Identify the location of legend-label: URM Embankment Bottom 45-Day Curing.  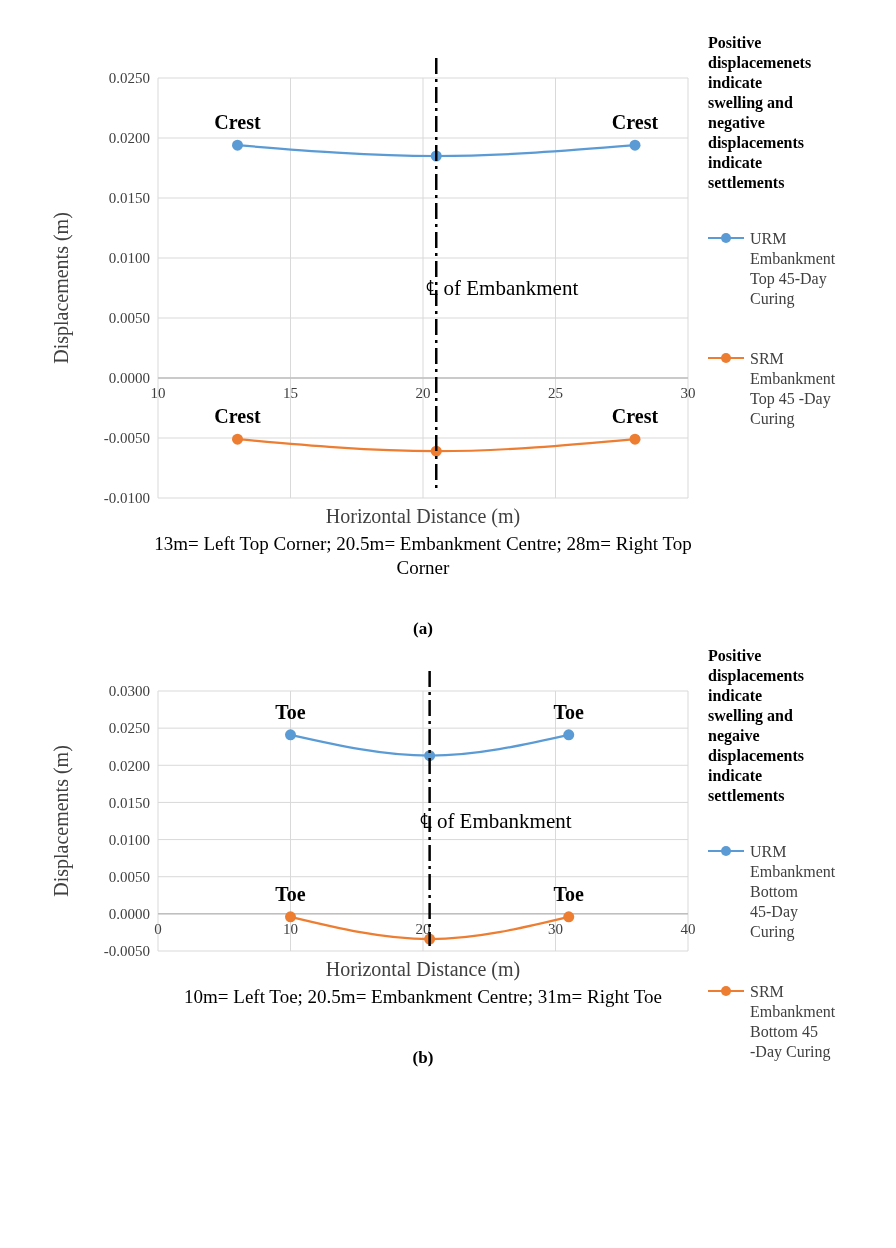
(793, 891).